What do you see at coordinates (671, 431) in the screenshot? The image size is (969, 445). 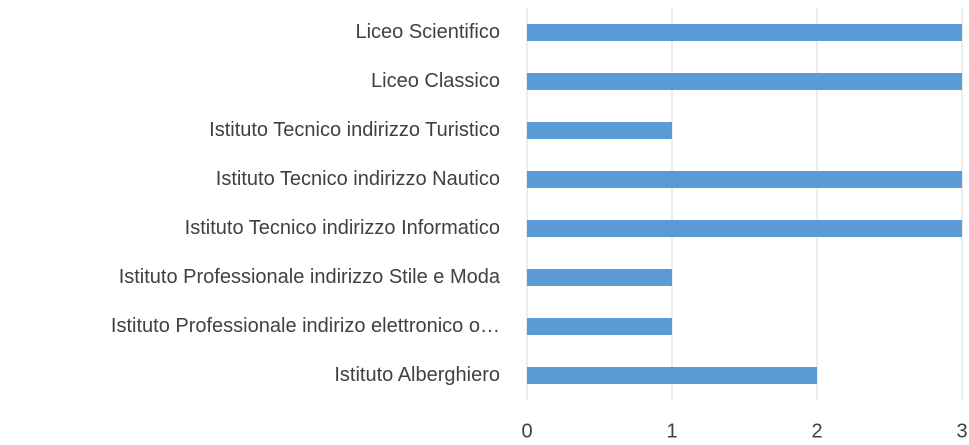 I see `x-tick-label: 1` at bounding box center [671, 431].